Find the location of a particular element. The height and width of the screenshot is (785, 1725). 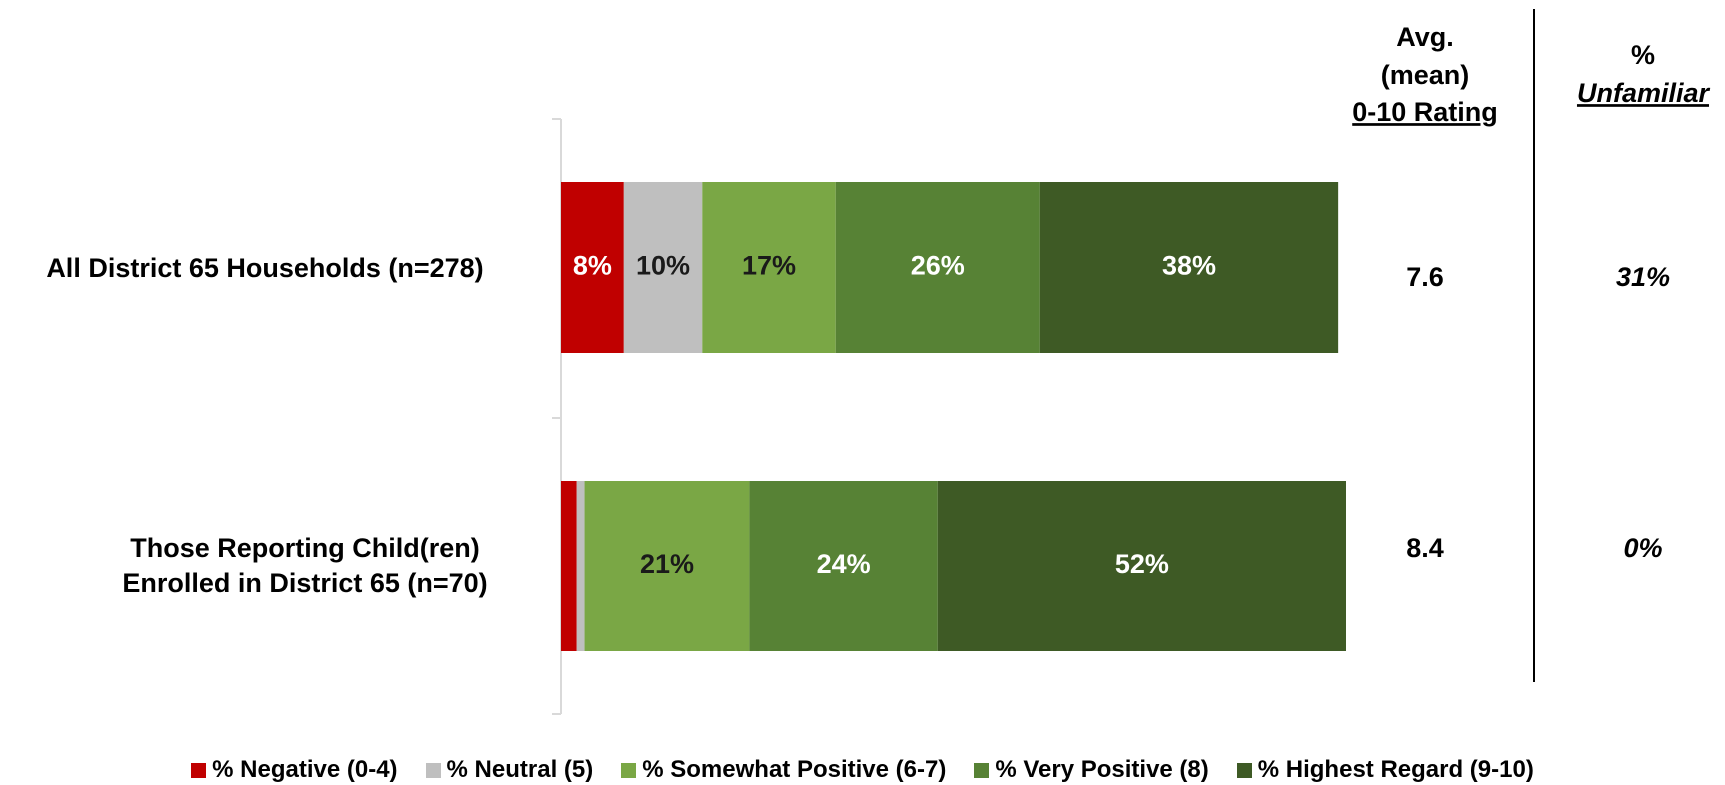

value-label: 26% is located at coordinates (938, 266).